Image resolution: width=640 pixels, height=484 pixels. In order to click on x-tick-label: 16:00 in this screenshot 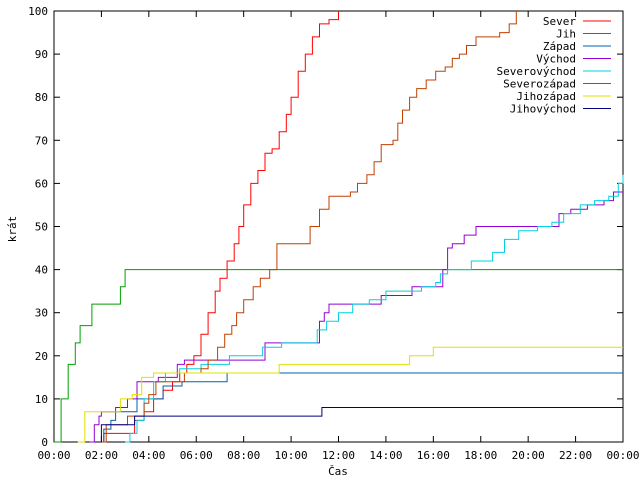, I will do `click(433, 455)`.